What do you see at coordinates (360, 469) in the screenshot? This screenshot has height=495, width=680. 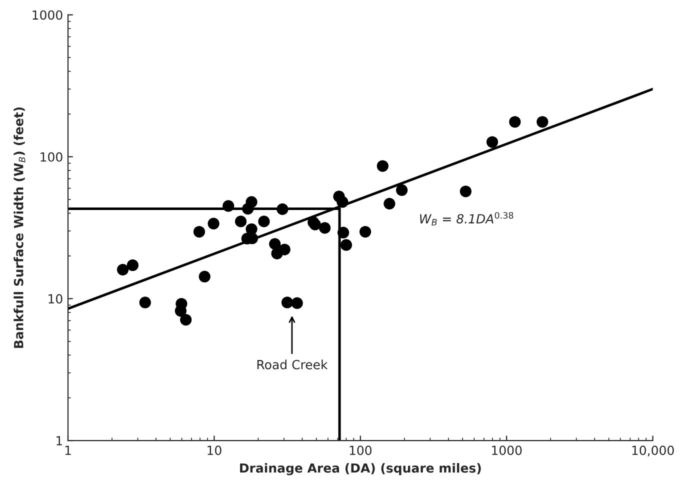 I see `x-axis-title: Drainage Area (DA) (square miles)` at bounding box center [360, 469].